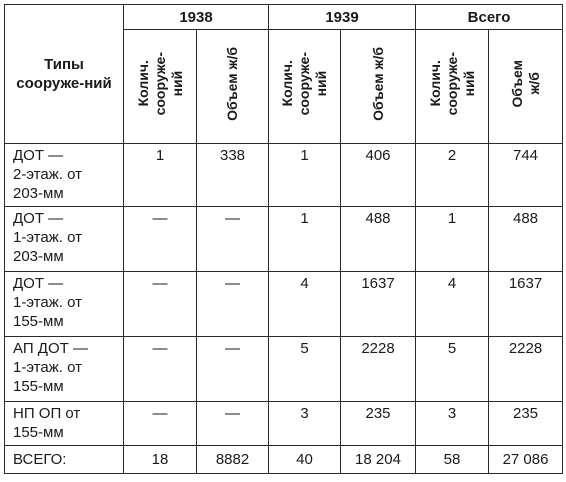  I want to click on volume-1939-cell: 488, so click(378, 239).